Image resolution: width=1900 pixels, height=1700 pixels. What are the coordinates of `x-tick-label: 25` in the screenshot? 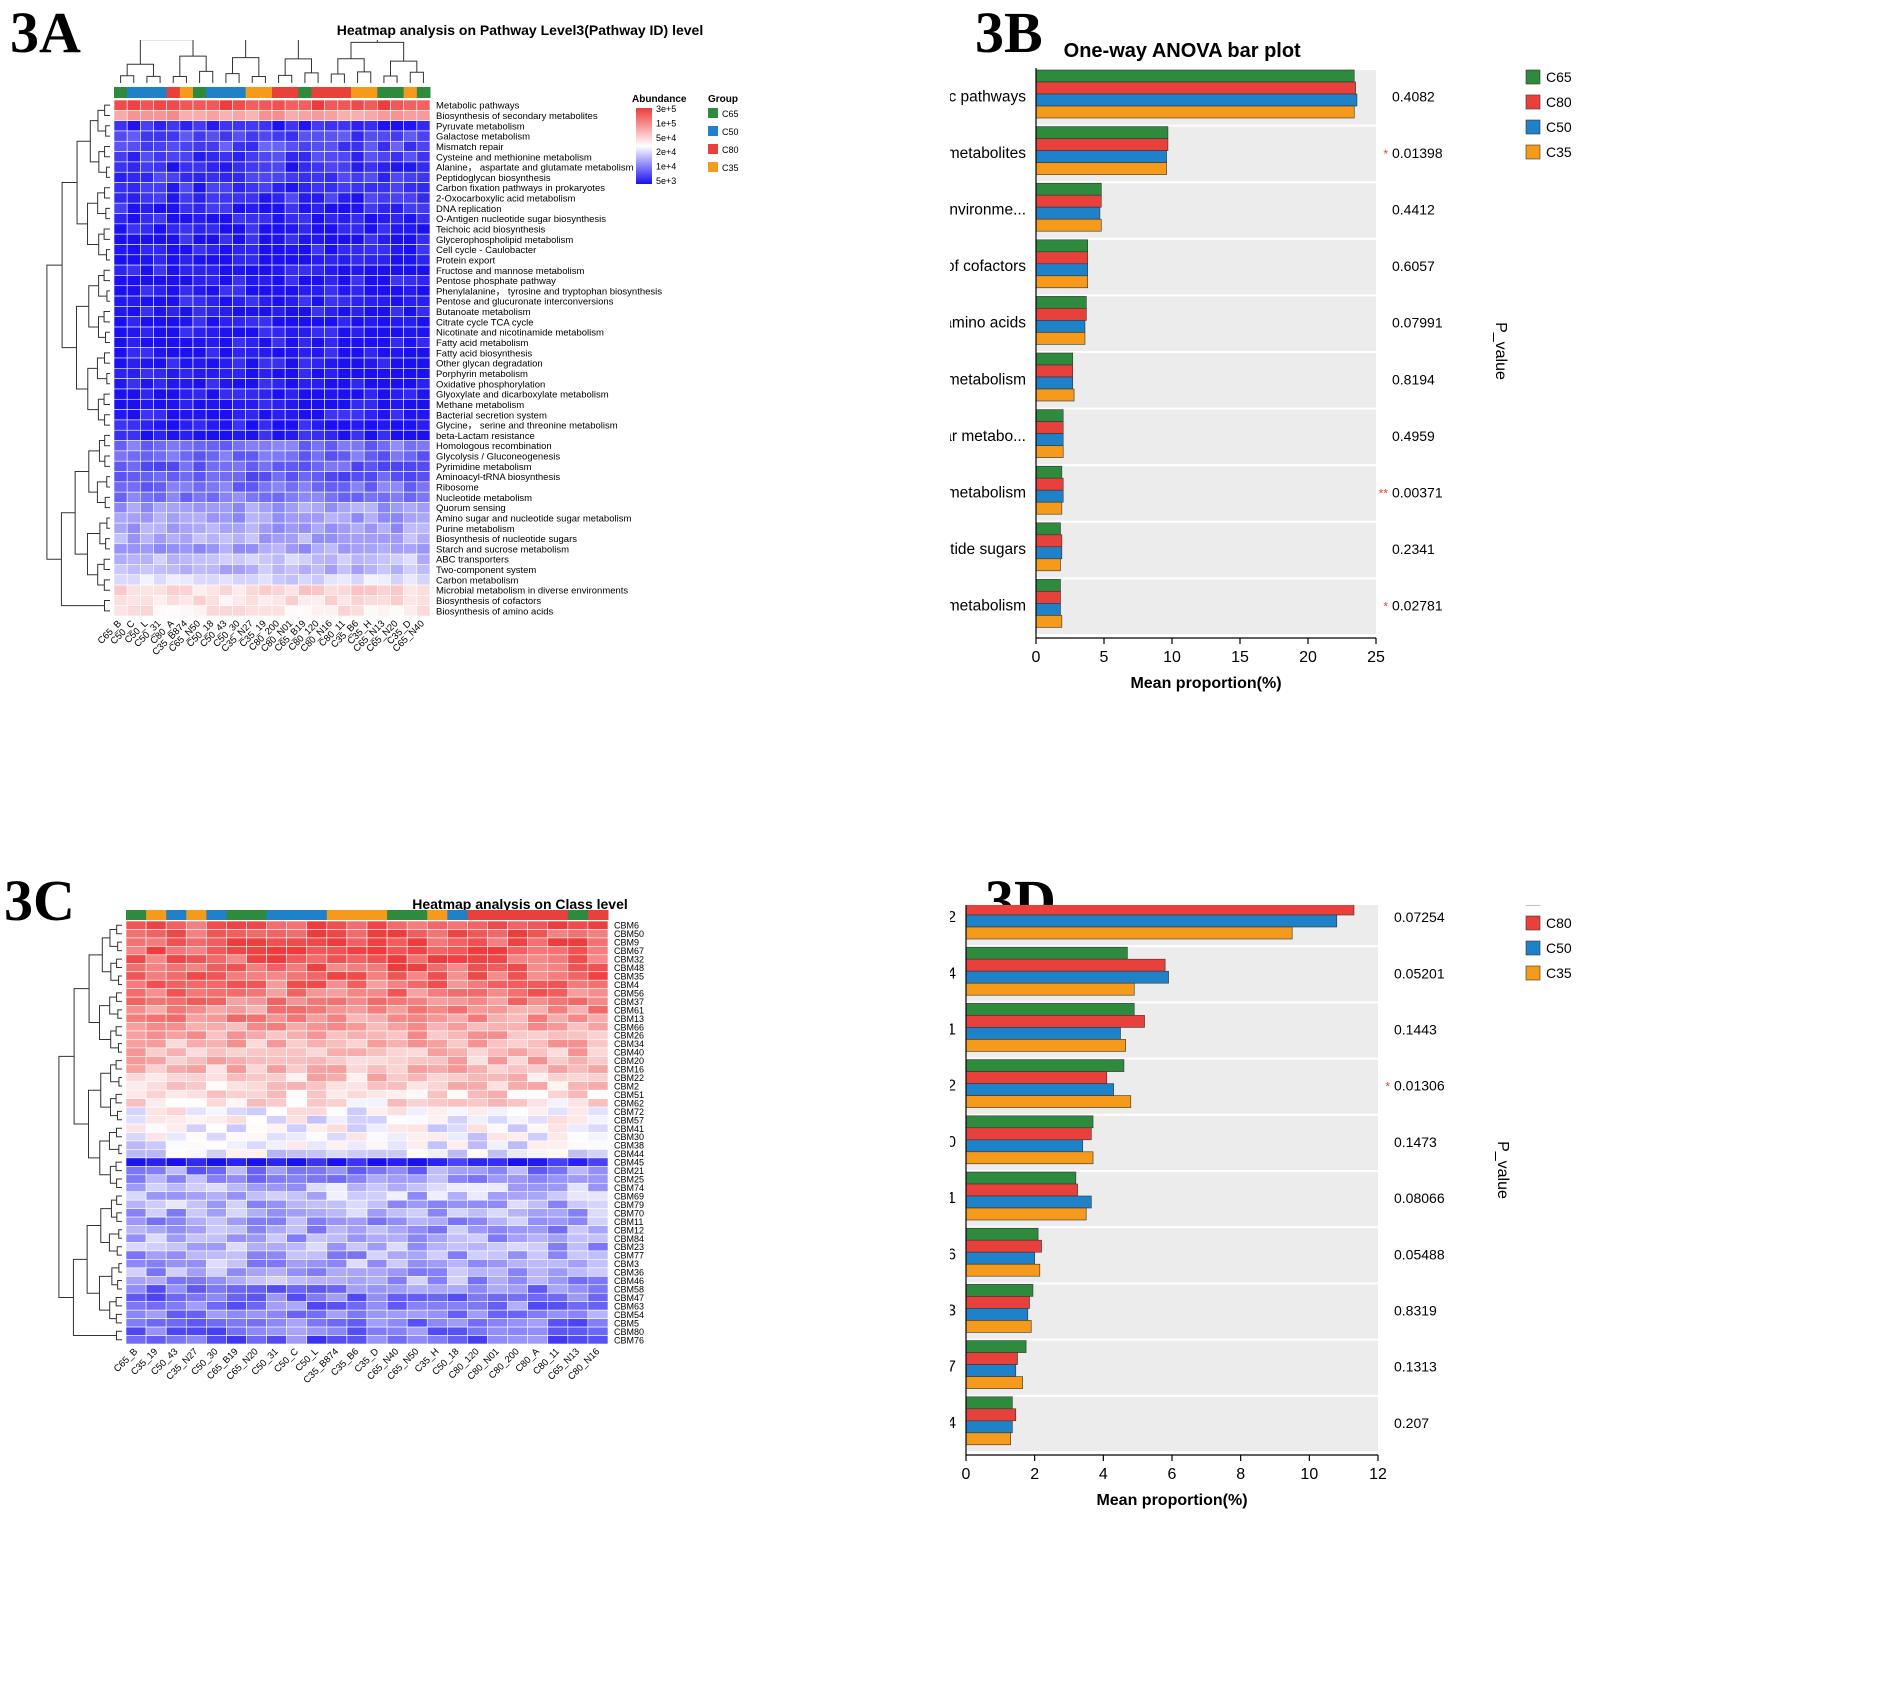 It's located at (1376, 657).